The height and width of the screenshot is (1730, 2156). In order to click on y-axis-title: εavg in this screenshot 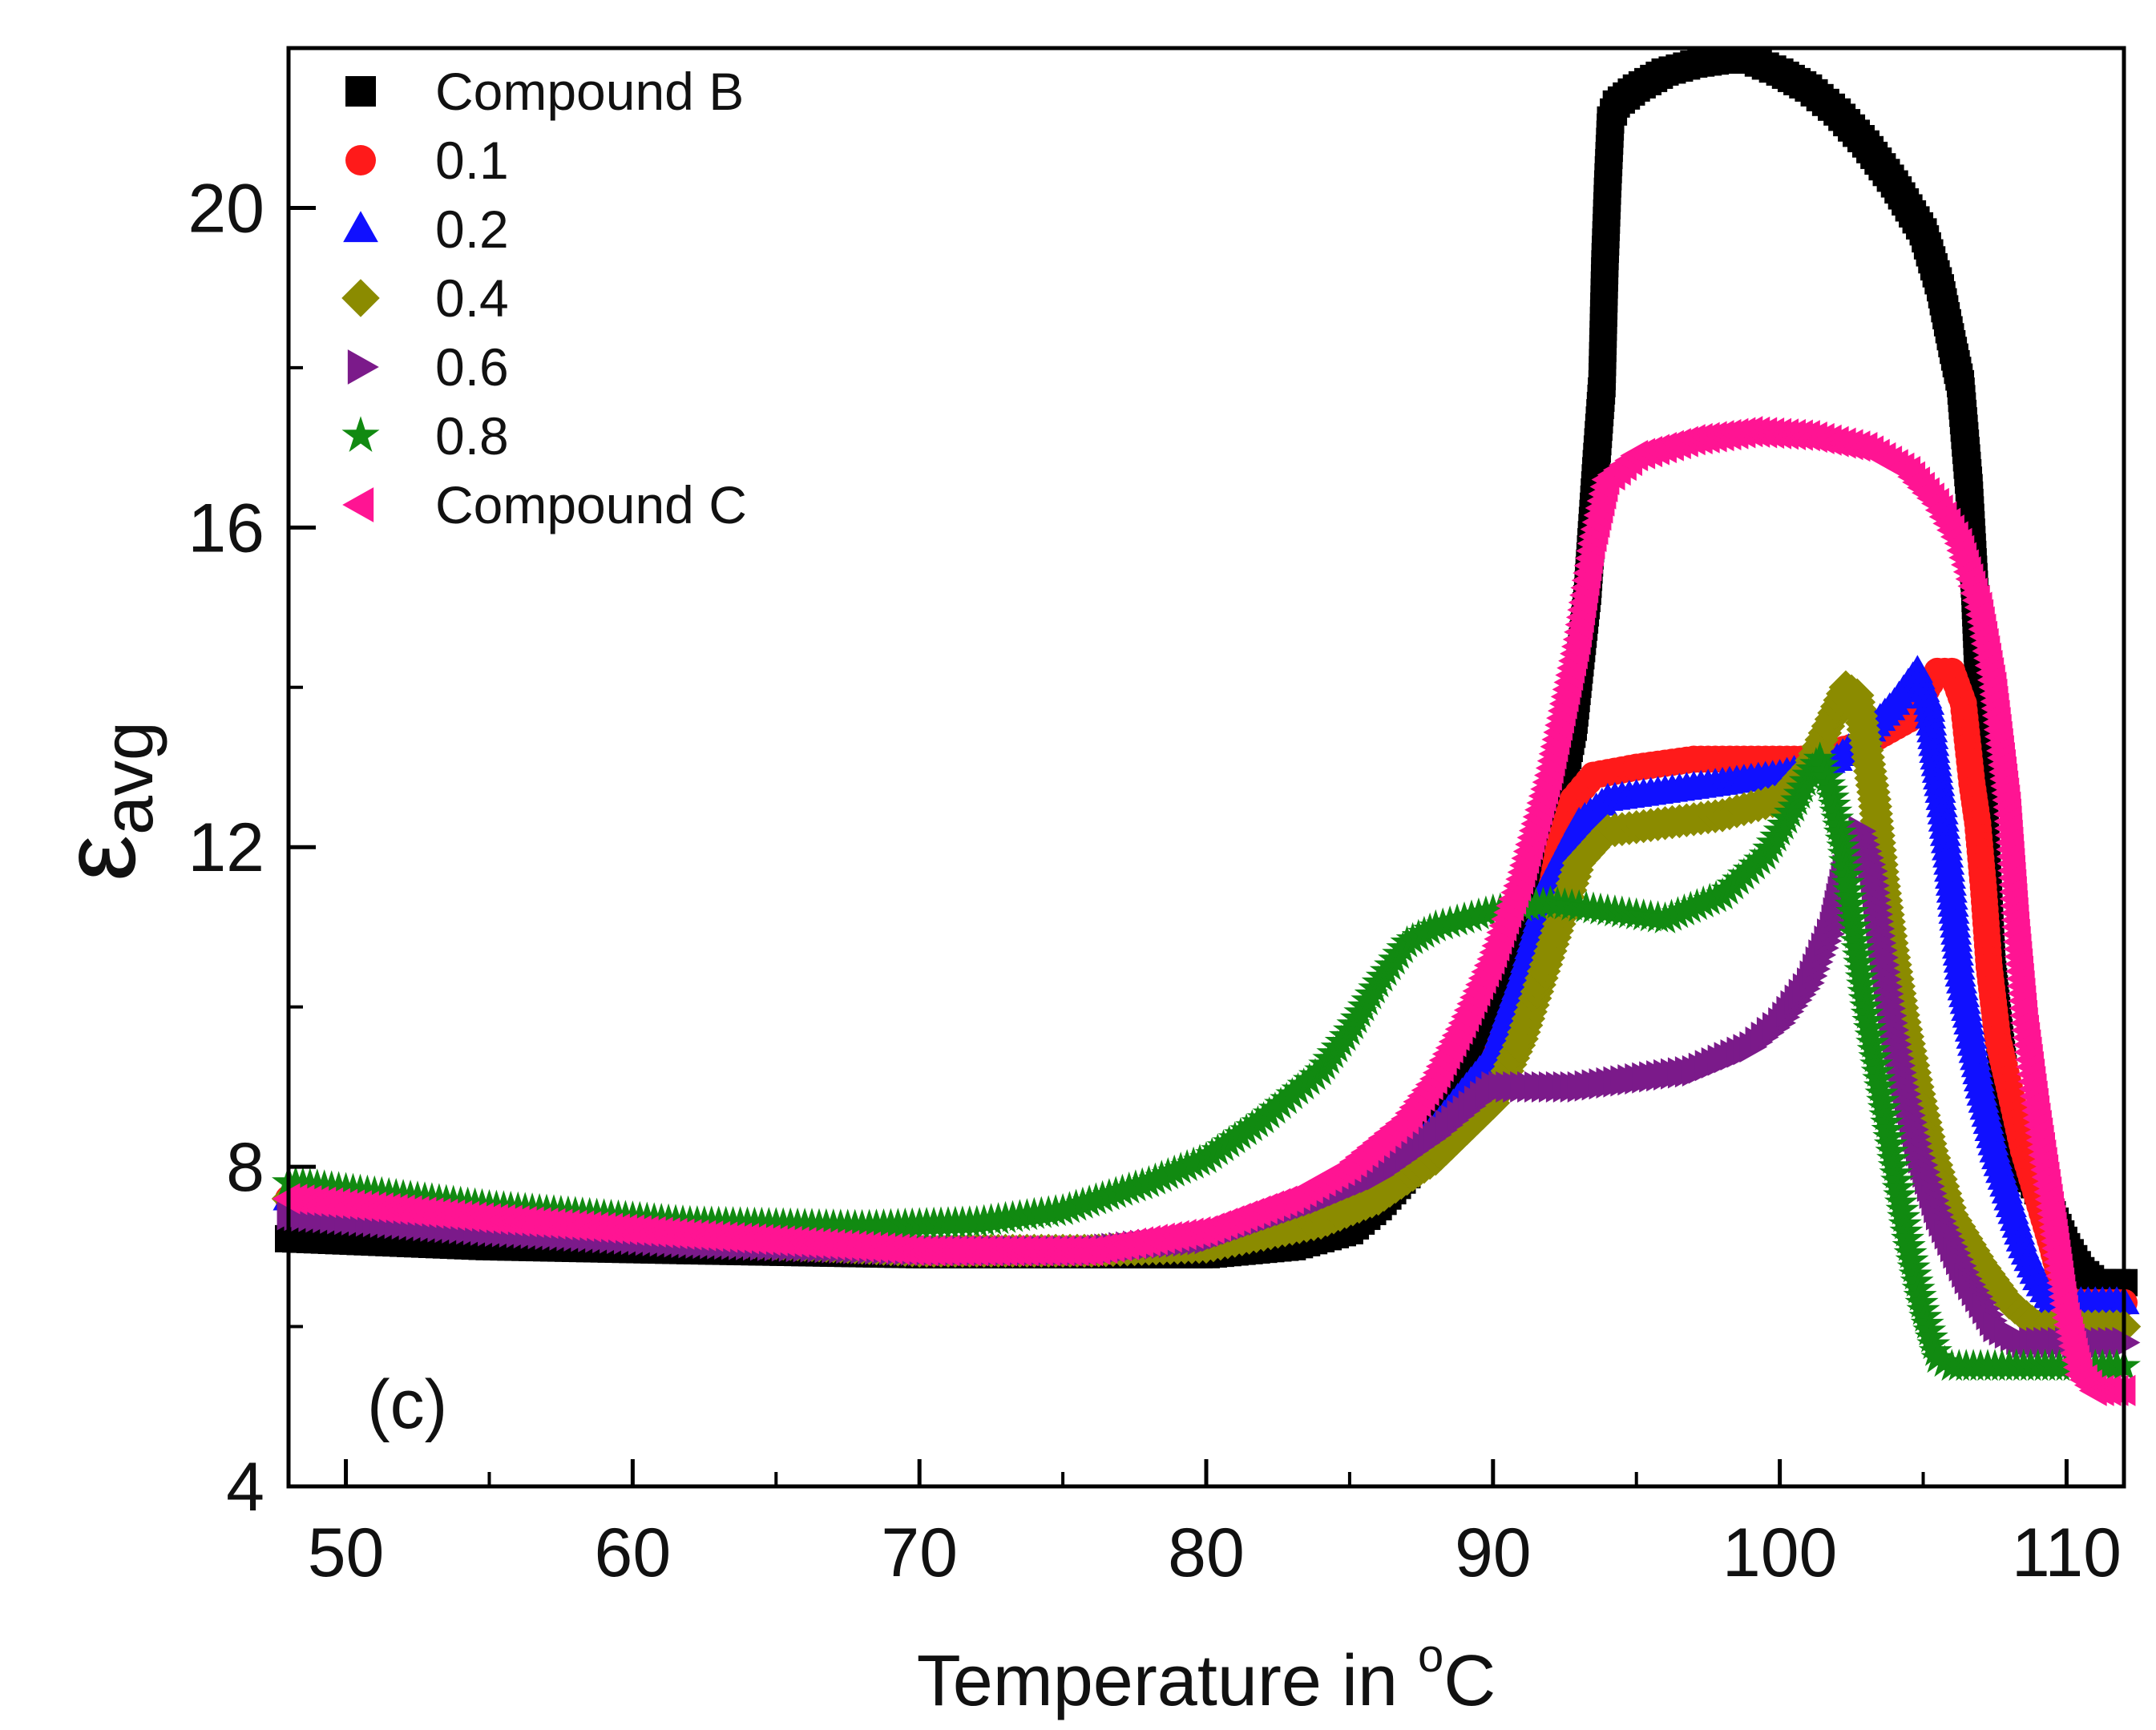, I will do `click(104, 801)`.